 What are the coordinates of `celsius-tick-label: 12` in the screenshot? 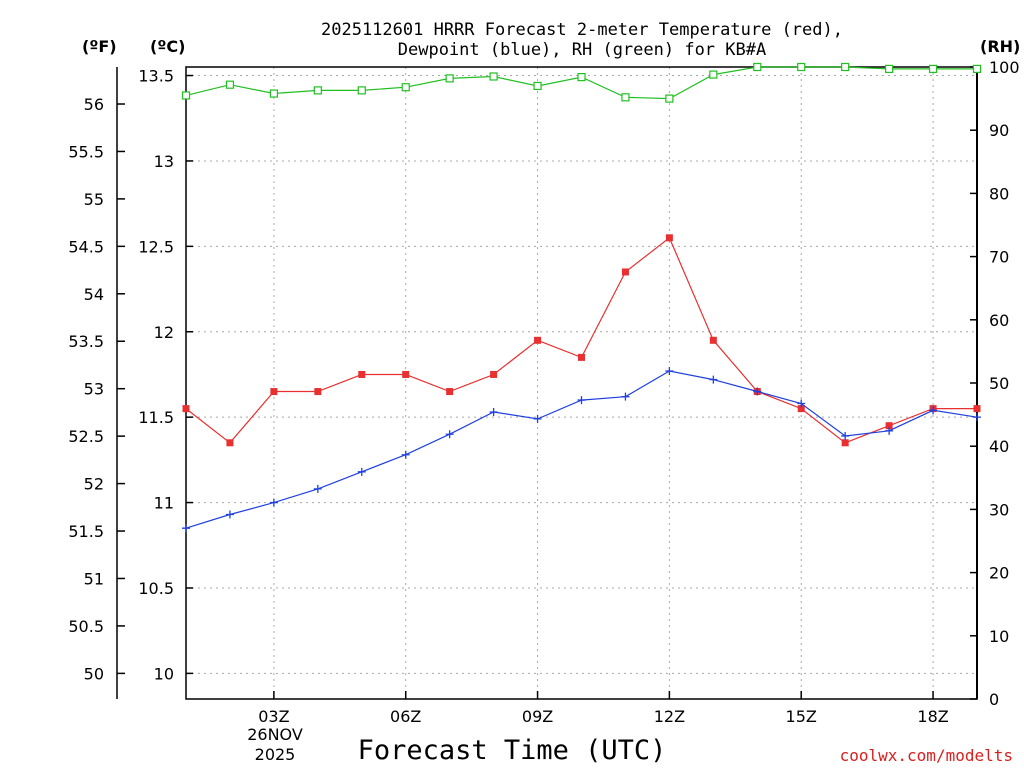 It's located at (164, 332).